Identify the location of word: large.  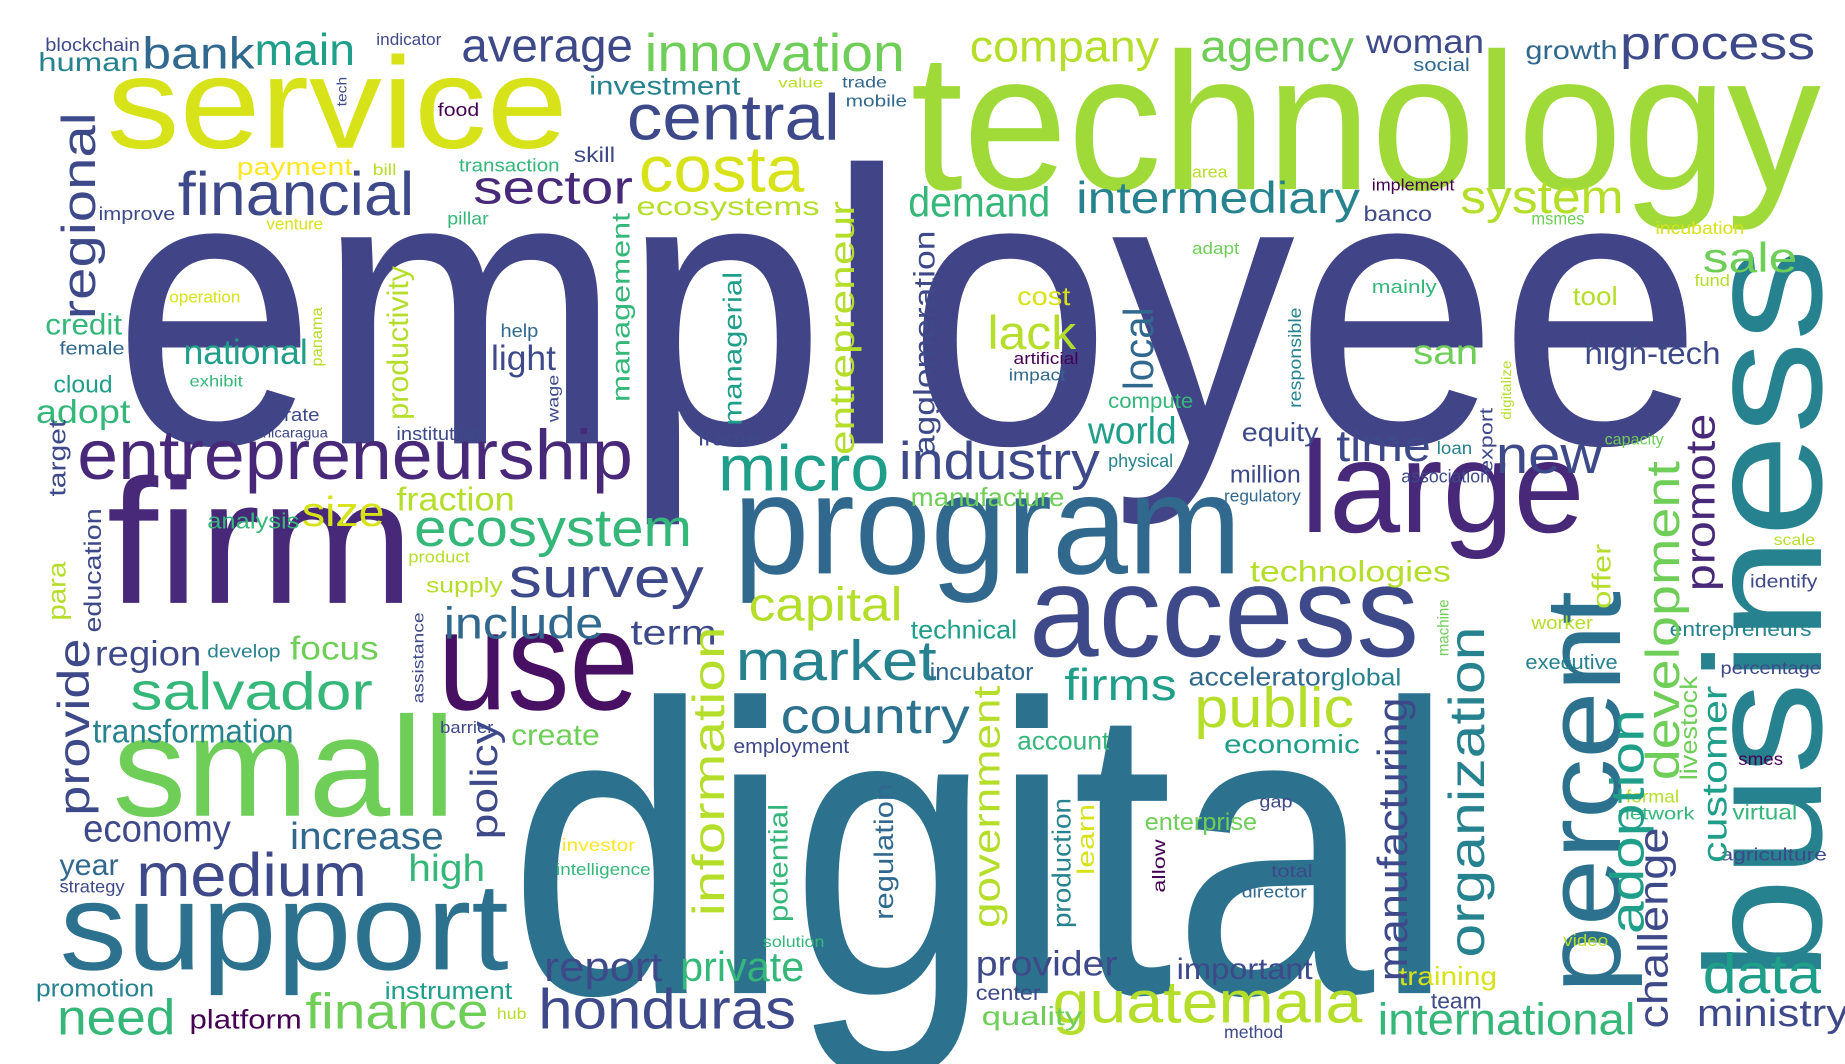
(1443, 487).